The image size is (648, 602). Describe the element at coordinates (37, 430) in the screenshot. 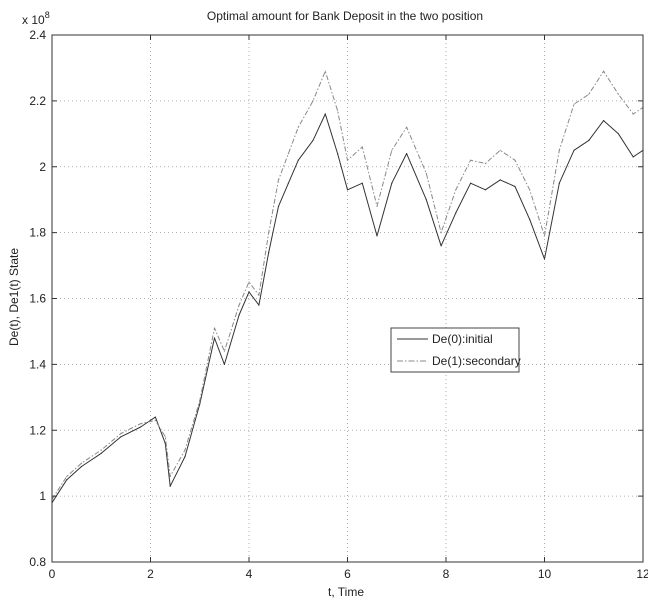

I see `y-tick-label: 1.2` at that location.